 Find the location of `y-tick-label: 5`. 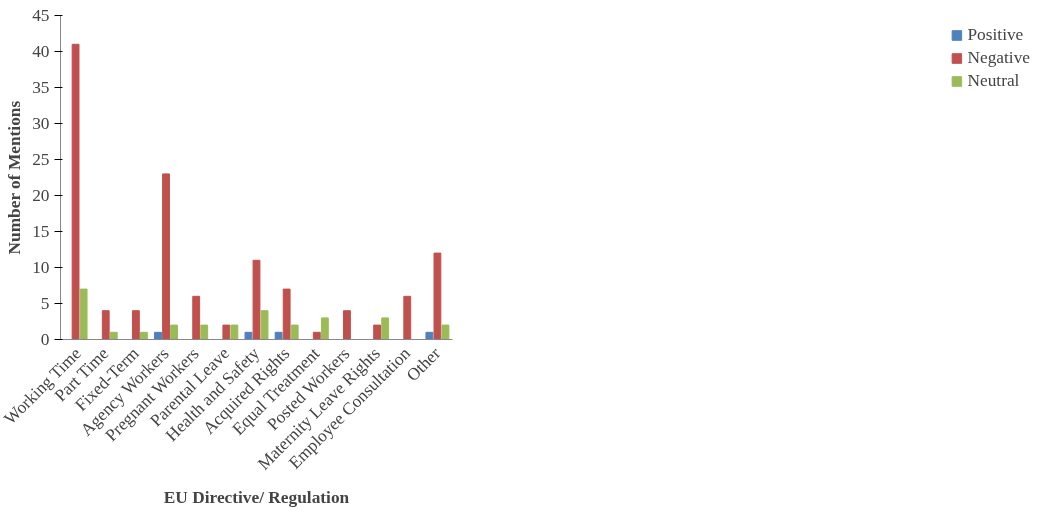

y-tick-label: 5 is located at coordinates (45, 303).